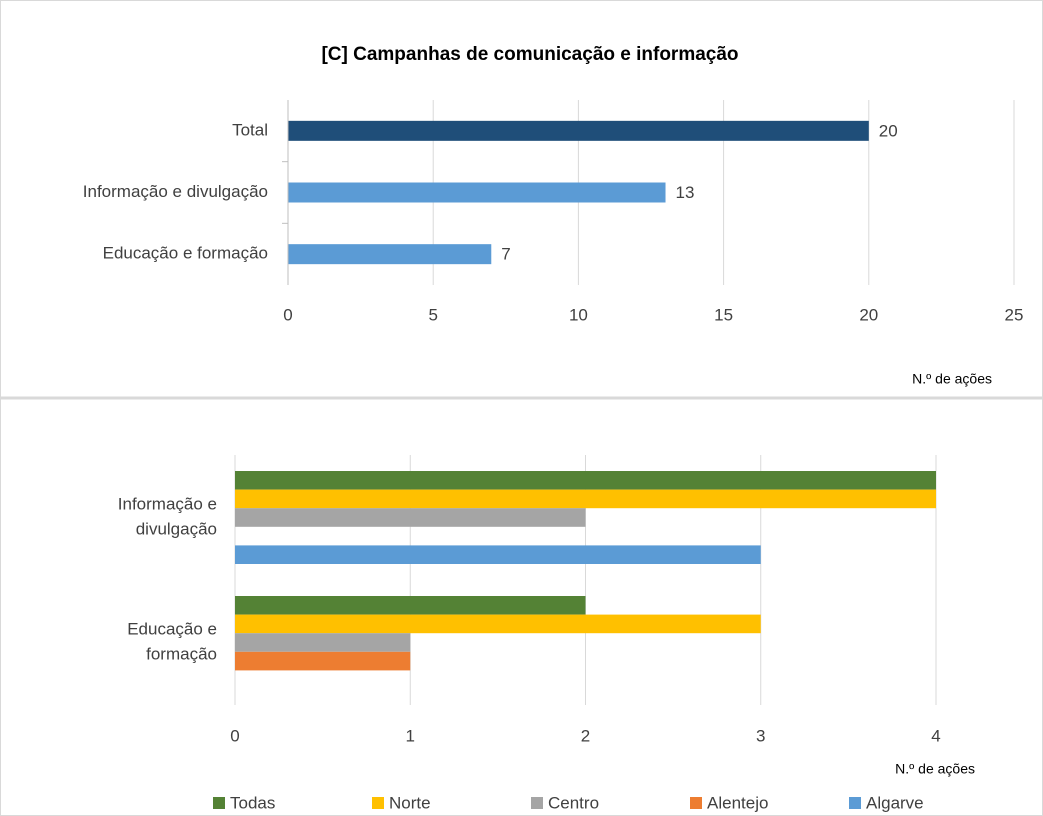 Image resolution: width=1043 pixels, height=816 pixels. What do you see at coordinates (737, 802) in the screenshot?
I see `legend-label: Alentejo` at bounding box center [737, 802].